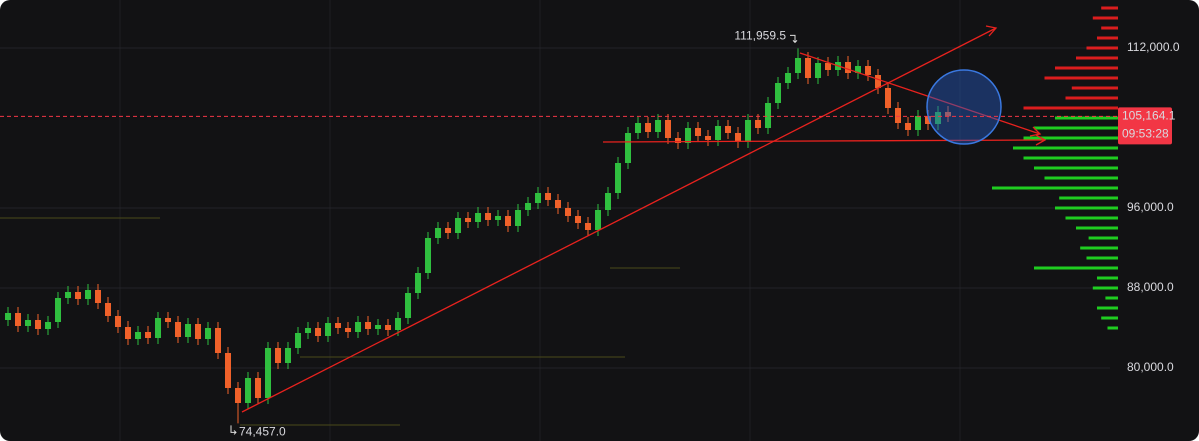 The image size is (1199, 441). I want to click on y-tick-label: 96,000.0, so click(1150, 207).